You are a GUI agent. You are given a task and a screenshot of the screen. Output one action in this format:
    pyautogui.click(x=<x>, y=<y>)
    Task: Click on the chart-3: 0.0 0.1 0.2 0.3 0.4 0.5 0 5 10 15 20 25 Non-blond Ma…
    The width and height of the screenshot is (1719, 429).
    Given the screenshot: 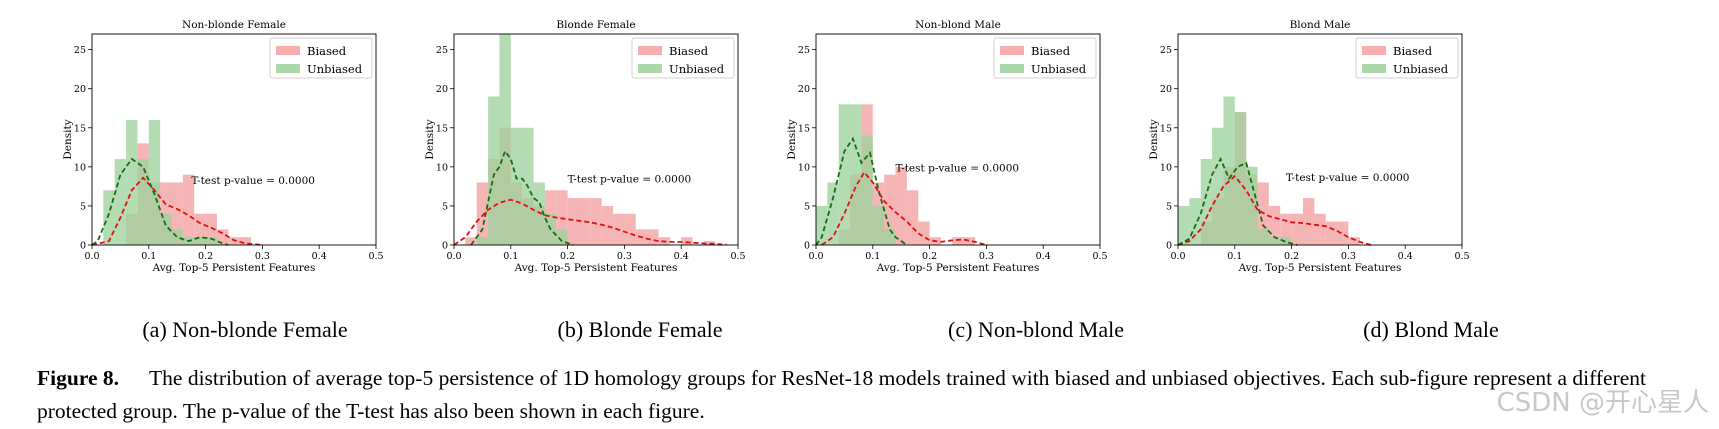 What is the action you would take?
    pyautogui.click(x=947, y=146)
    